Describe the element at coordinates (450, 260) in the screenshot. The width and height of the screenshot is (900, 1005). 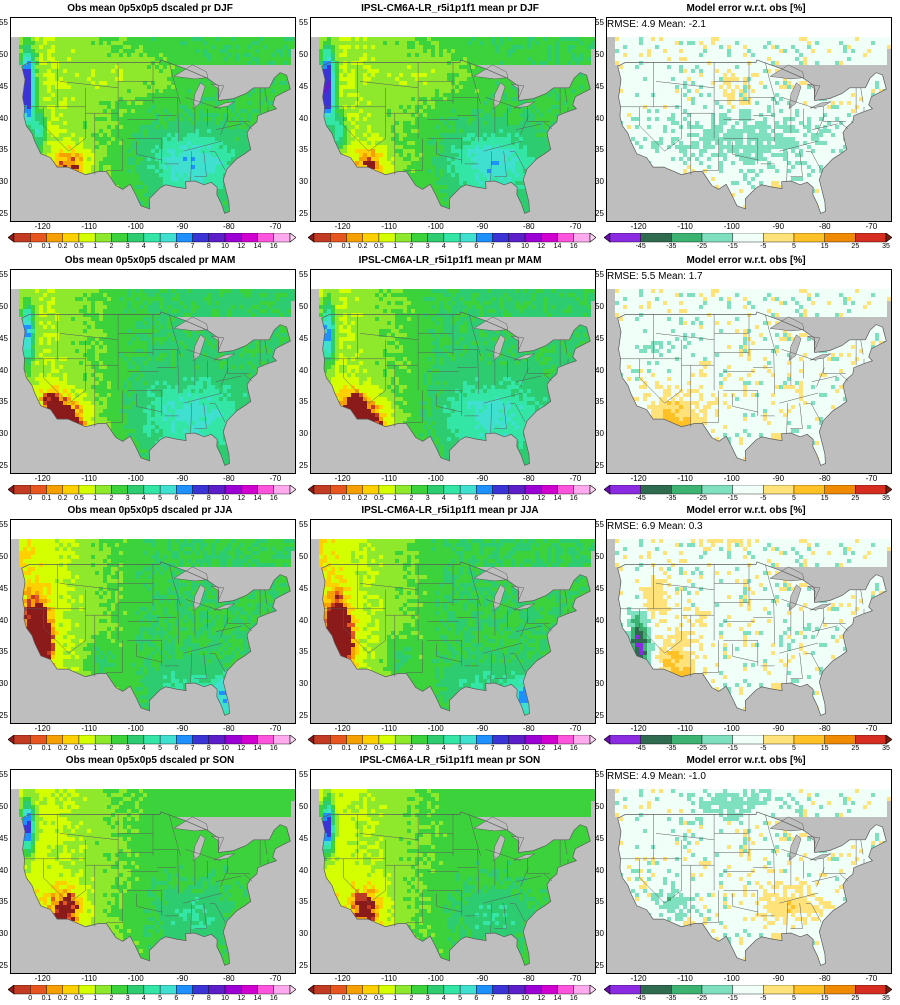
I see `panel-title: IPSL-CM6A-LR_r5i1p1f1 mean pr MAM` at that location.